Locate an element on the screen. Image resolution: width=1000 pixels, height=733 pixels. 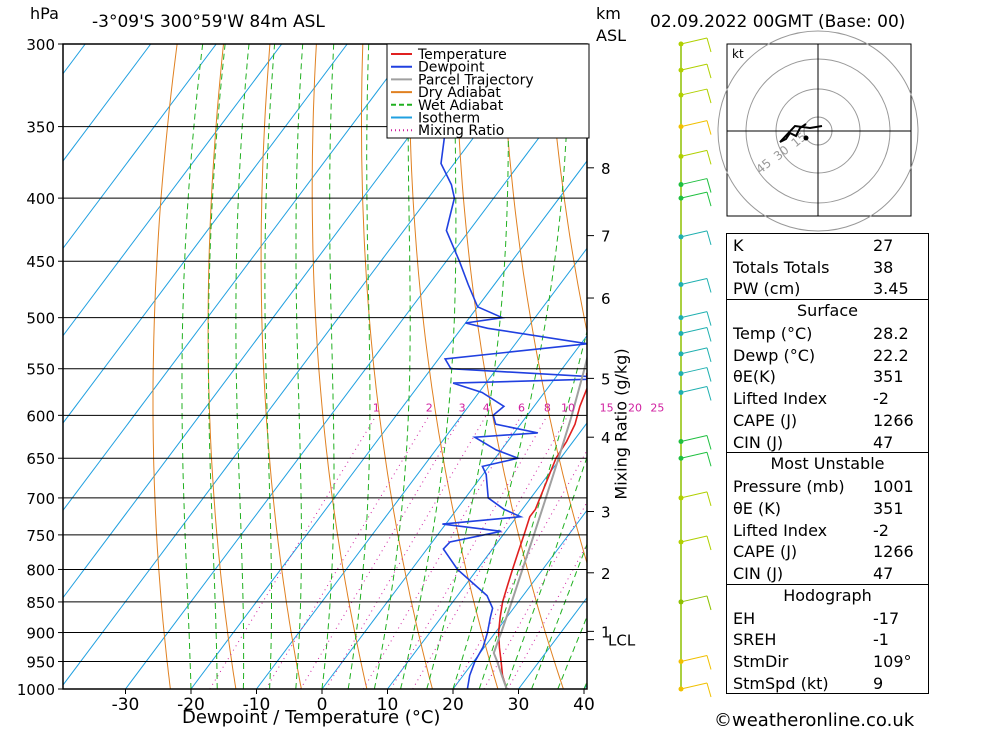
pressure-tick-label: 350 is located at coordinates (40, 128).